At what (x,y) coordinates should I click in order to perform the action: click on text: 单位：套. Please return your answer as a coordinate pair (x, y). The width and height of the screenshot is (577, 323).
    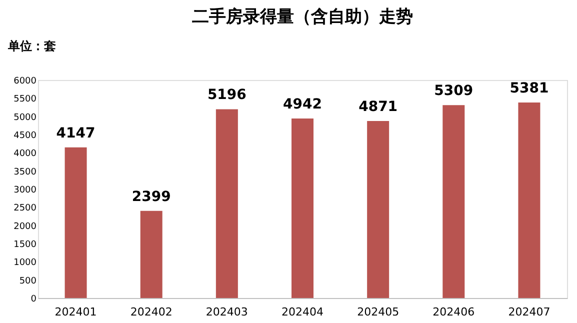
    Looking at the image, I should click on (31, 46).